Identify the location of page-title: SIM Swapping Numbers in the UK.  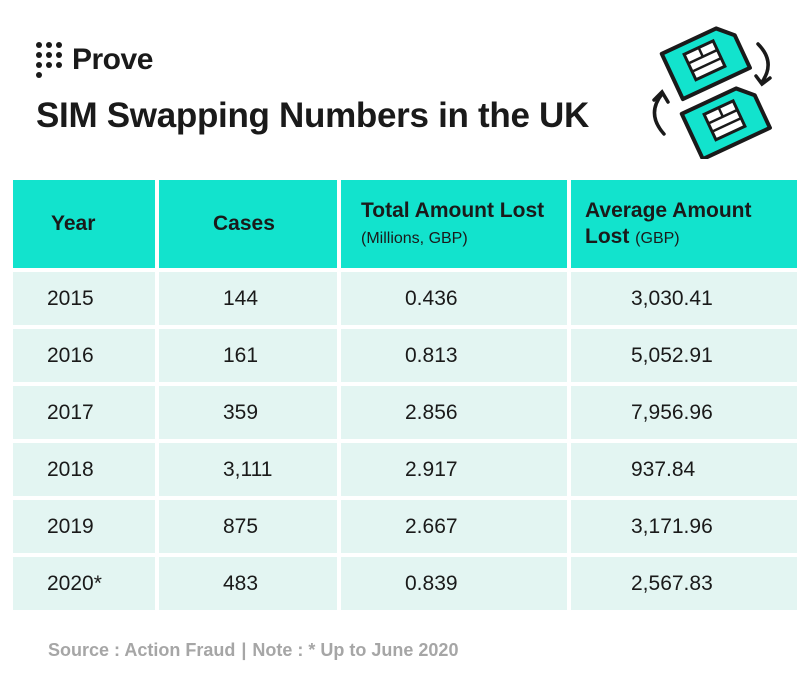
(312, 115).